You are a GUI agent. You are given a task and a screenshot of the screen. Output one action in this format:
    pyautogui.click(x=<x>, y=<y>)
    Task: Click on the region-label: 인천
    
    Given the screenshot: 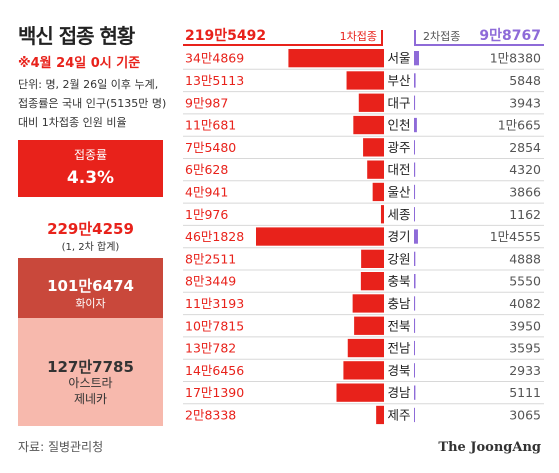 What is the action you would take?
    pyautogui.click(x=398, y=125)
    